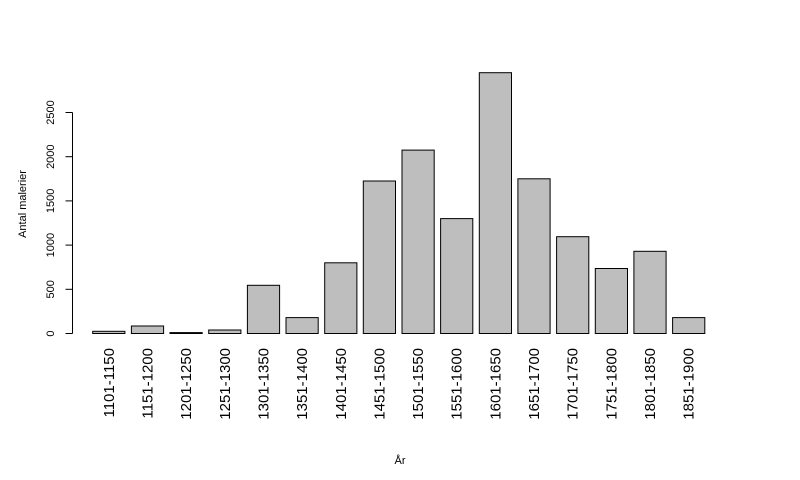 This screenshot has width=800, height=480. I want to click on y-tick-label-2000: 2000, so click(51, 156).